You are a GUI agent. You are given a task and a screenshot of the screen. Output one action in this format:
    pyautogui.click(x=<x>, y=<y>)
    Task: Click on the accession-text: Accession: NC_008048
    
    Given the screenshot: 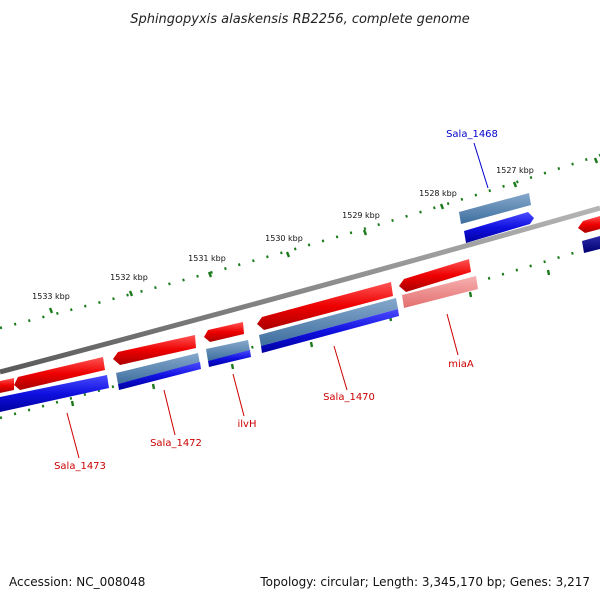 What is the action you would take?
    pyautogui.click(x=77, y=582)
    